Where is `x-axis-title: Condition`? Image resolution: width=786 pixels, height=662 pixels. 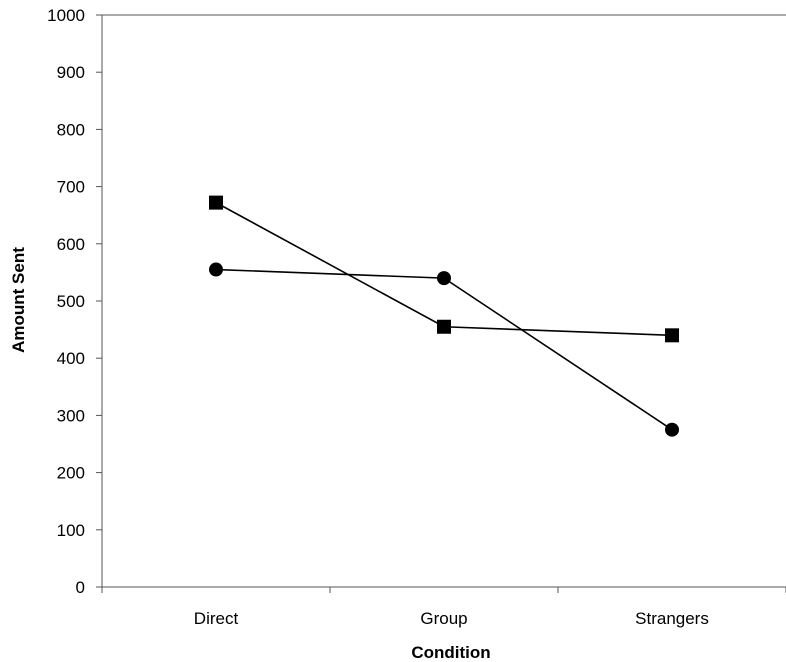
x-axis-title: Condition is located at coordinates (450, 652).